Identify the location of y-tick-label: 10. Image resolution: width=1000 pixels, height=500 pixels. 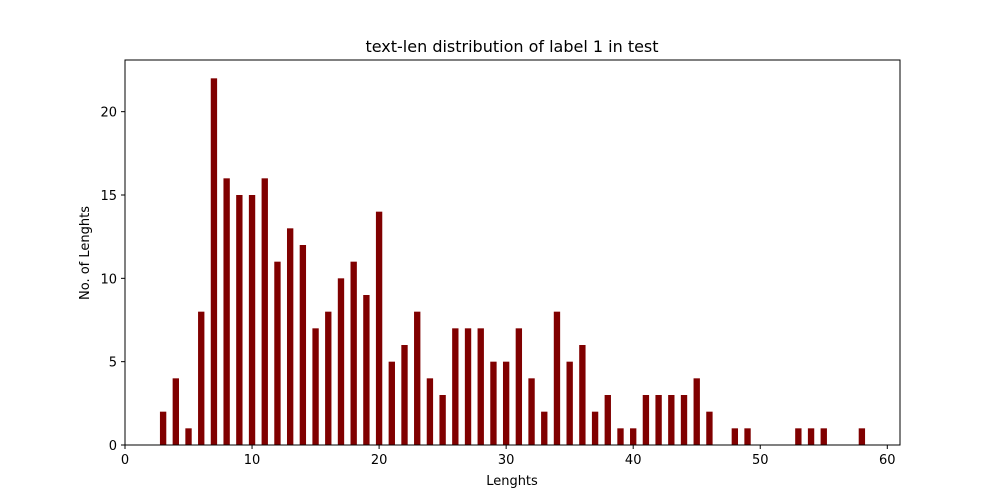
(108, 279).